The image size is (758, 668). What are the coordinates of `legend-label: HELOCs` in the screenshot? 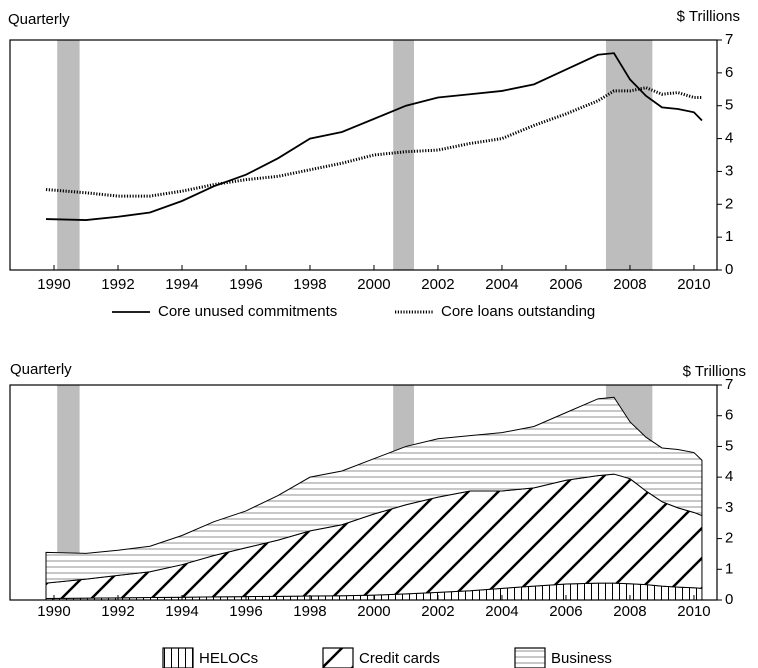 It's located at (228, 658).